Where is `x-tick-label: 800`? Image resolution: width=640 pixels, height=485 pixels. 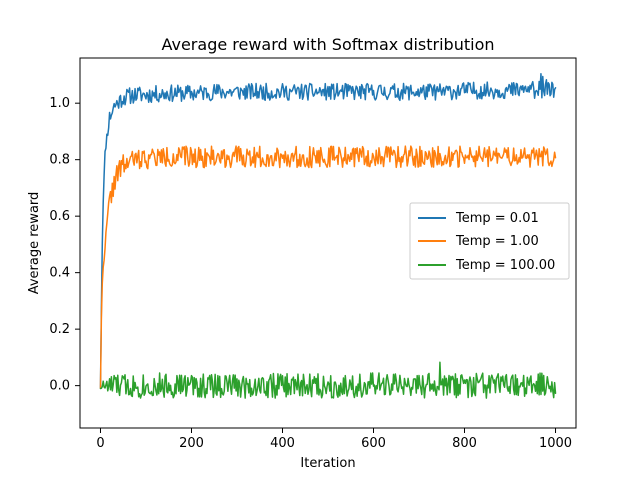 x-tick-label: 800 is located at coordinates (464, 443).